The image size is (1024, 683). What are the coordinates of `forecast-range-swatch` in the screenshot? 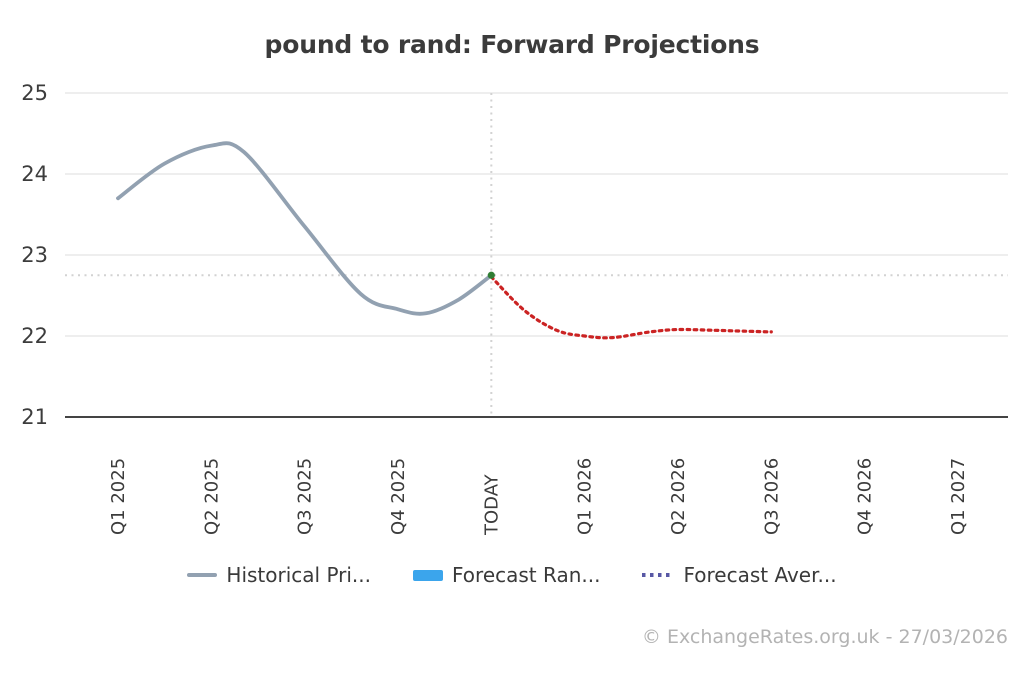 It's located at (428, 575).